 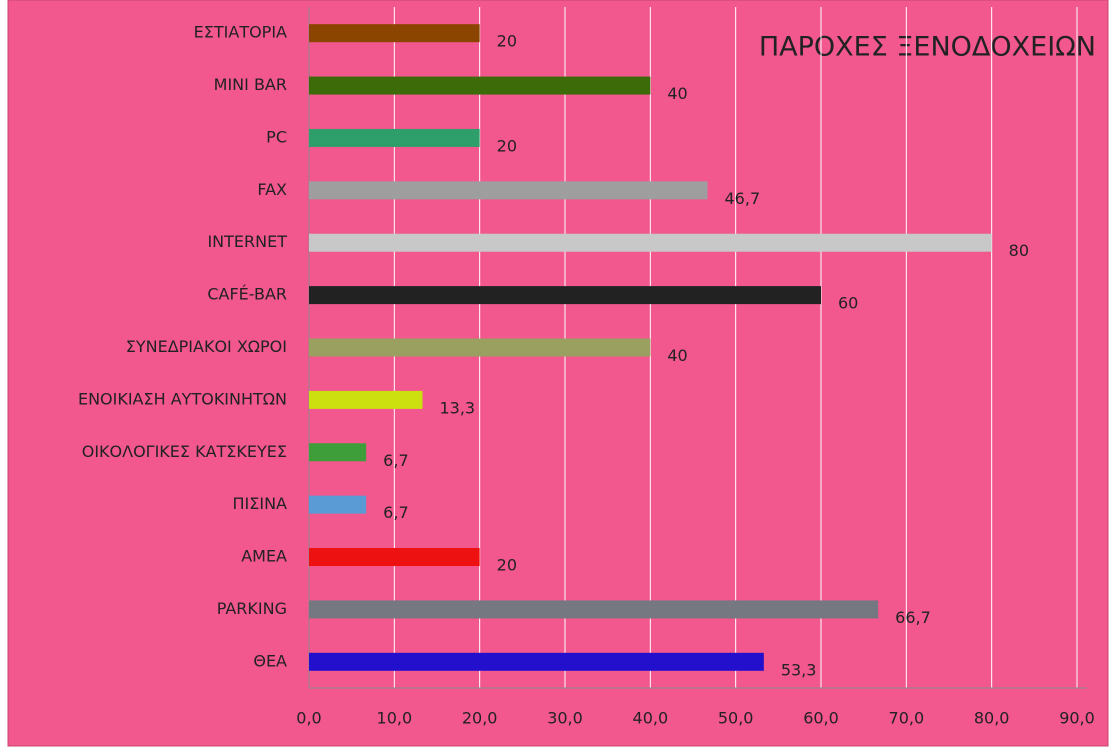 I want to click on x-tick-label: 80,0, so click(x=992, y=718).